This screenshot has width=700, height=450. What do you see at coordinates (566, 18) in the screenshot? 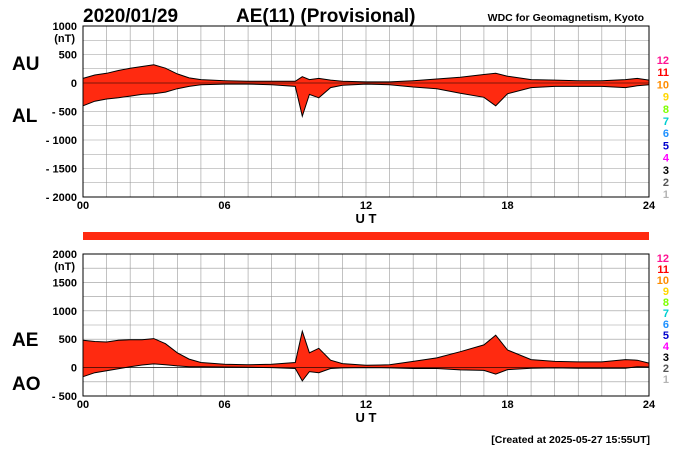
I see `organization-label: WDC for Geomagnetism, Kyoto` at bounding box center [566, 18].